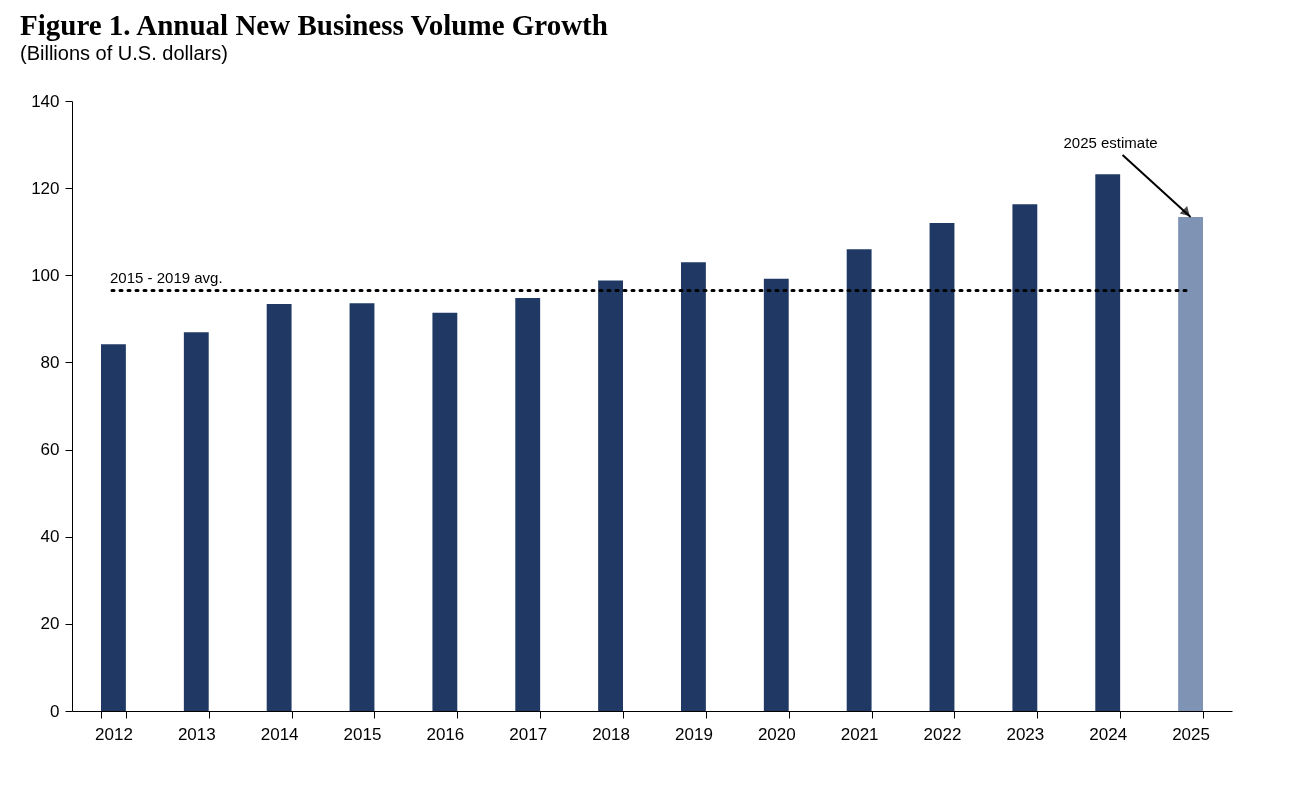  I want to click on x-tick-label: 2023, so click(1025, 734).